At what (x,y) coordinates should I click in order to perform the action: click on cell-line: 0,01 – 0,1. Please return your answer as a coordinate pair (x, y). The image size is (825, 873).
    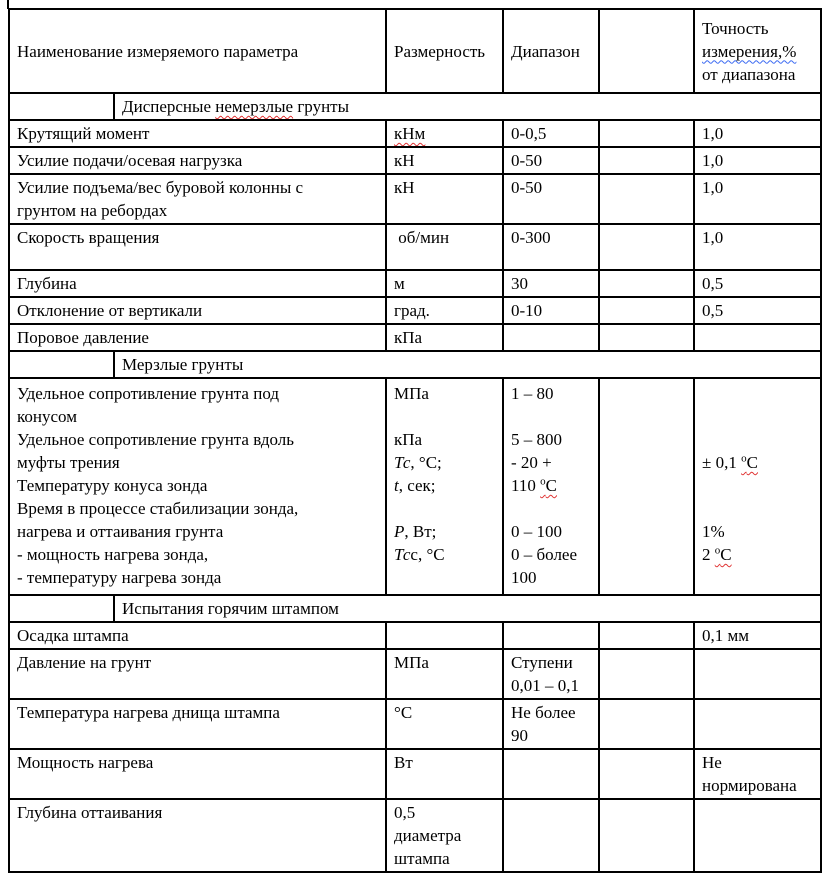
    Looking at the image, I should click on (545, 685).